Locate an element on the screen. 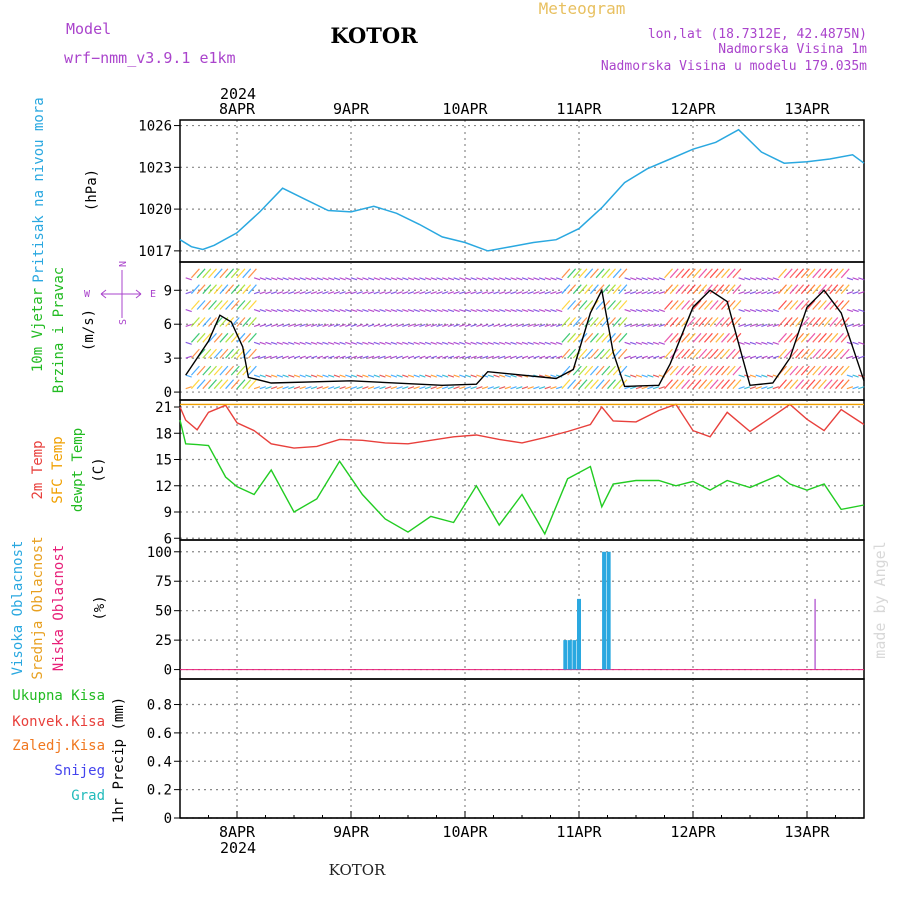  y-tick-label: 0.2 is located at coordinates (159, 791).